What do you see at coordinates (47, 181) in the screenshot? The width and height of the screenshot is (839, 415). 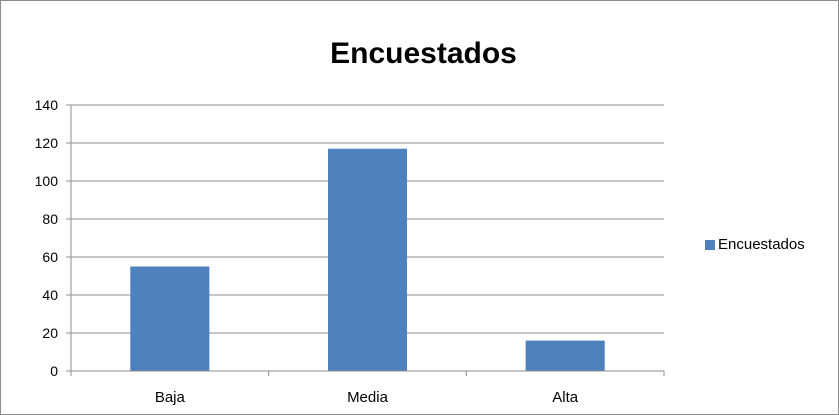 I see `y-tick-label-5: 100` at bounding box center [47, 181].